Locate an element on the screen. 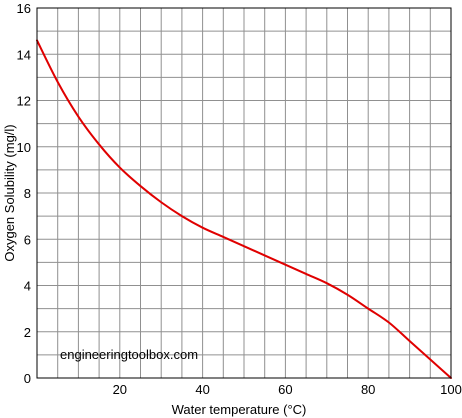 The height and width of the screenshot is (418, 462). x-tick-label: 60 is located at coordinates (285, 389).